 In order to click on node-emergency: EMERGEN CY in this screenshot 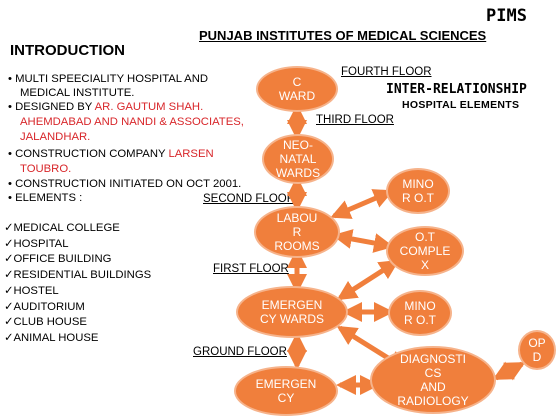, I will do `click(286, 391)`.